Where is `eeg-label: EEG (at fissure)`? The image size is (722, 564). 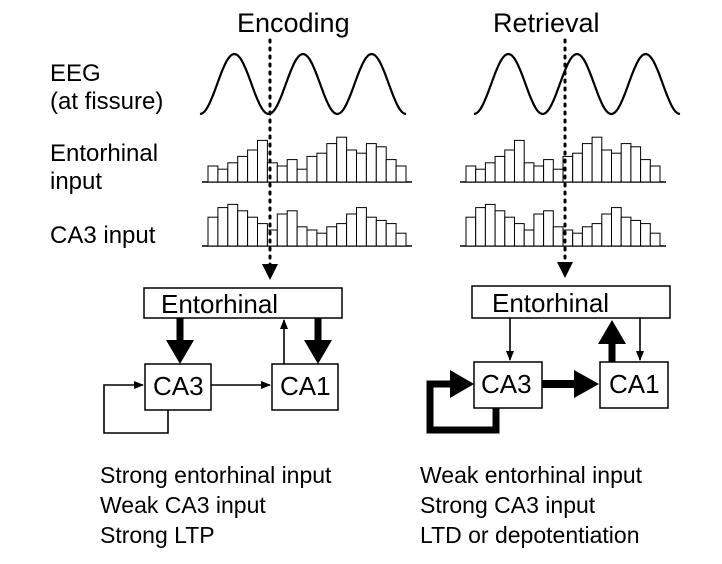
eeg-label: EEG (at fissure) is located at coordinates (106, 88).